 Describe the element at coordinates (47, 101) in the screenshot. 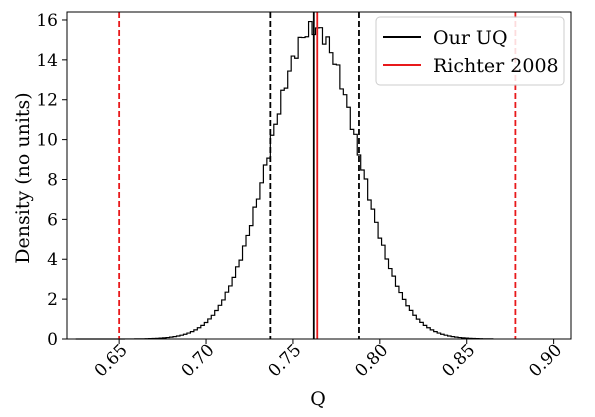

I see `y-tick-label: 12` at that location.